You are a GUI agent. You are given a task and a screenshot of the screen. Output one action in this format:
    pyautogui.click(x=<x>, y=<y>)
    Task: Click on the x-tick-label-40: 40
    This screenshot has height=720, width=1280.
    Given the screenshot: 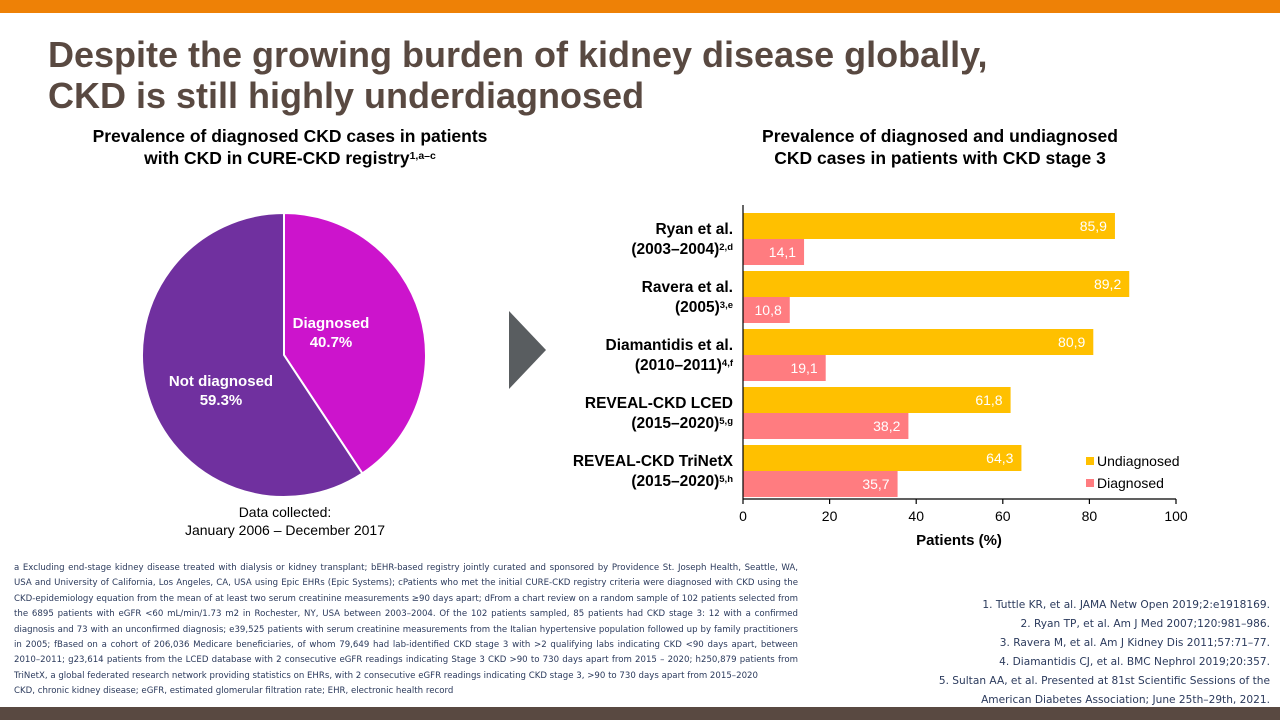 What is the action you would take?
    pyautogui.click(x=916, y=516)
    